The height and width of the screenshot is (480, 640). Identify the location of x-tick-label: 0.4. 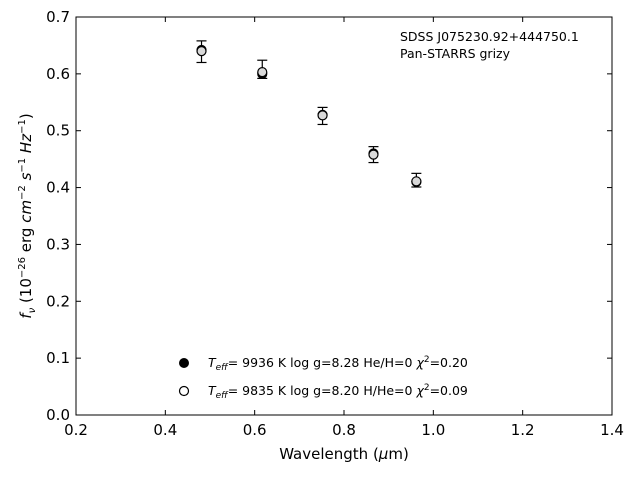
(165, 430).